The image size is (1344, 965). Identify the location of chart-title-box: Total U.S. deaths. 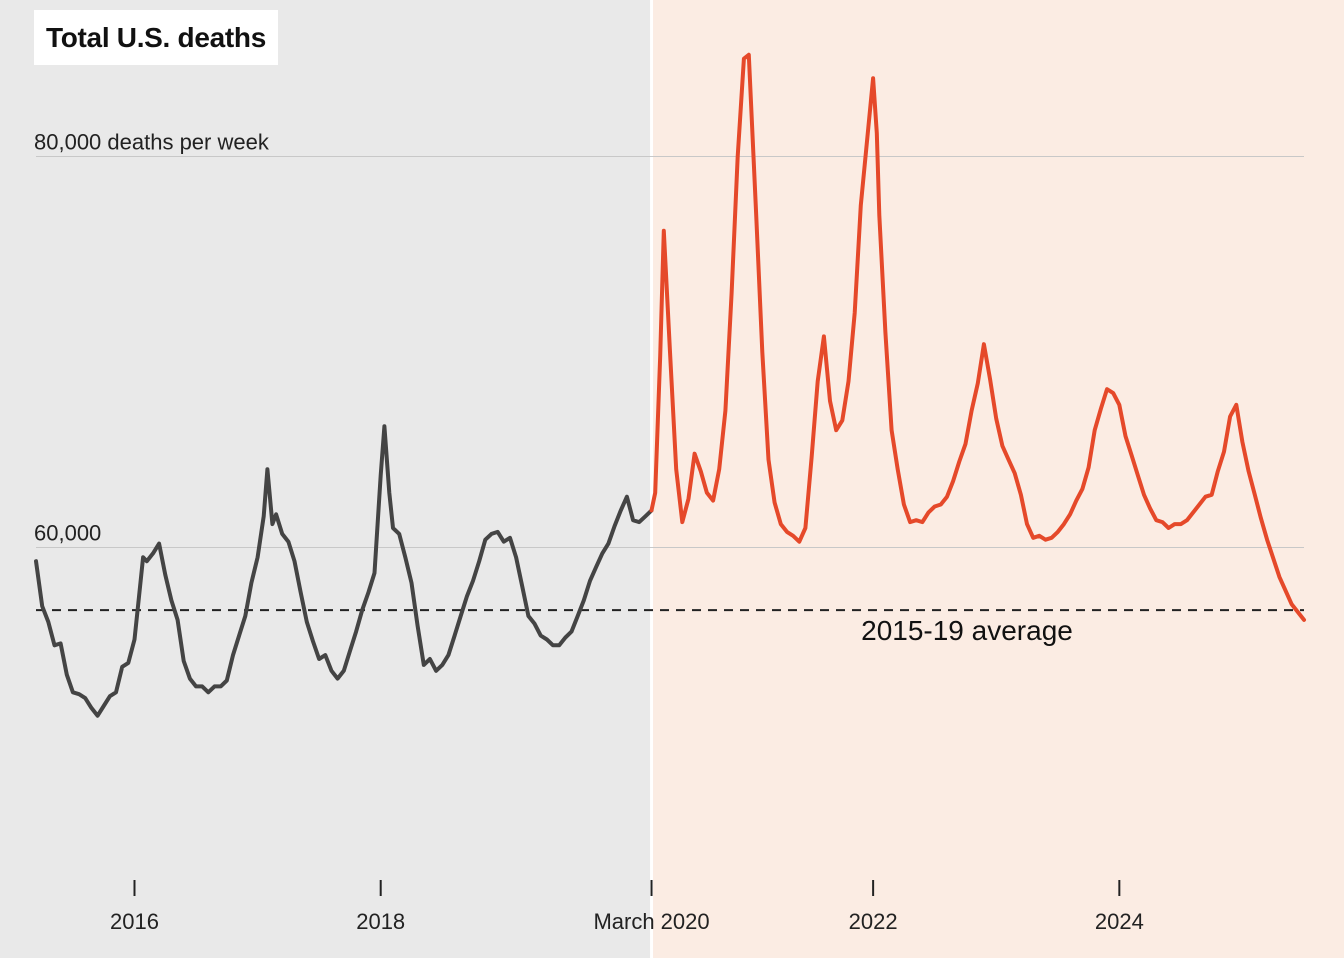
(156, 37).